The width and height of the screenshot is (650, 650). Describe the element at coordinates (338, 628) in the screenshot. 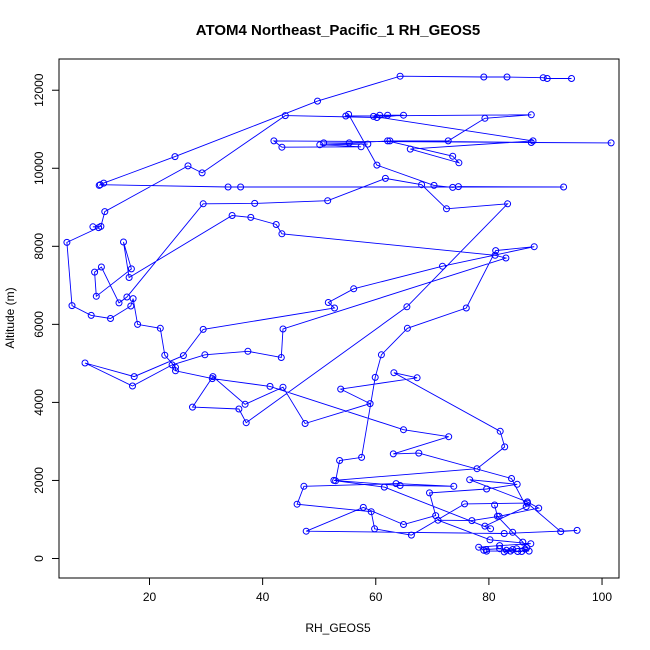

I see `x-axis-label: RH_GEOS5` at that location.